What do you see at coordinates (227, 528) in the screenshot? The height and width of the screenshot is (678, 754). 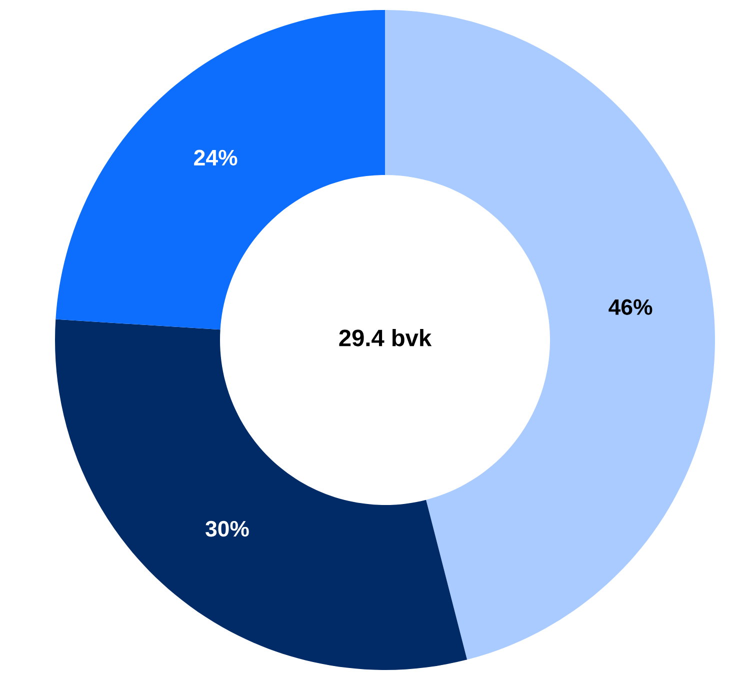 I see `data-label: 30%` at bounding box center [227, 528].